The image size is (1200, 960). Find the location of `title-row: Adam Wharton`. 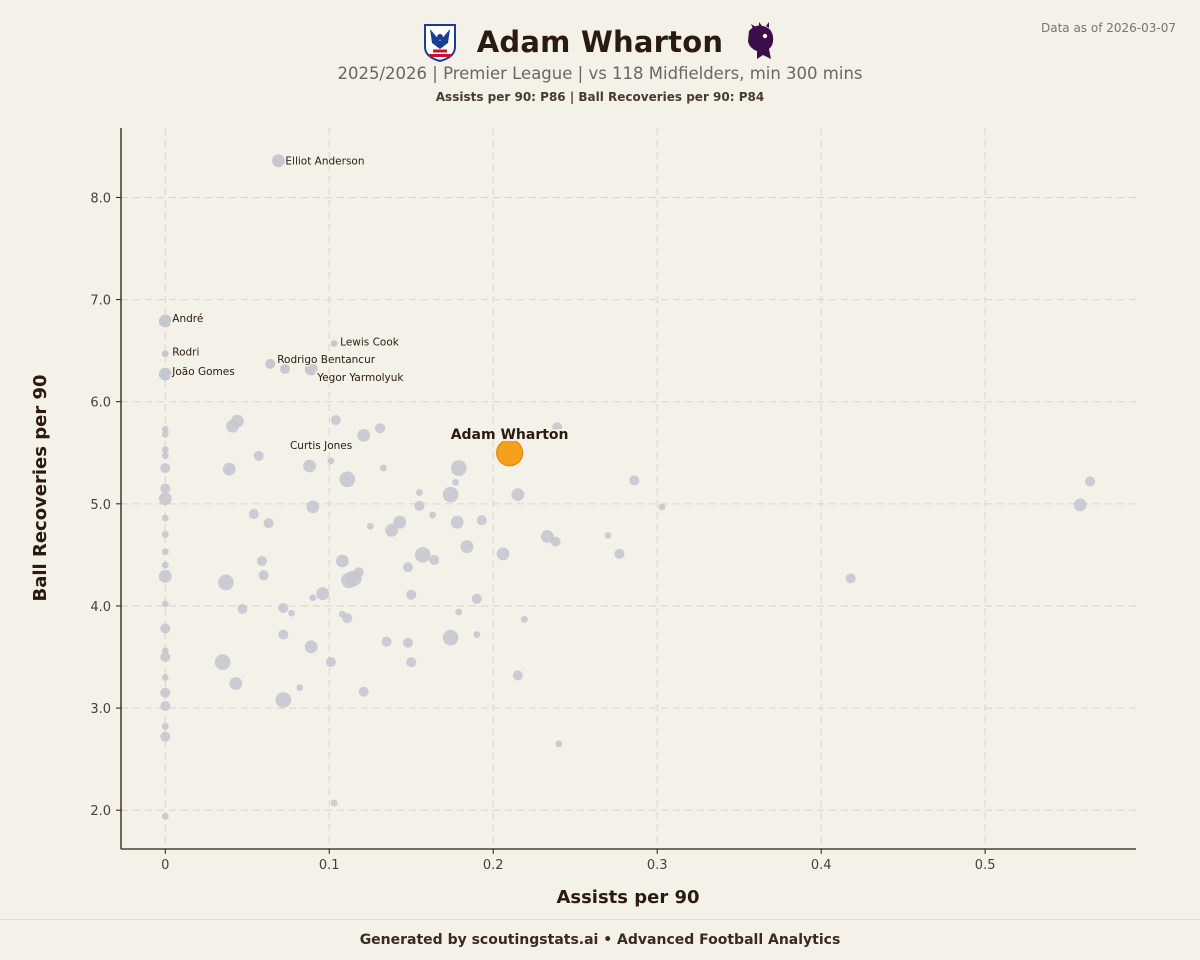

title-row: Adam Wharton is located at coordinates (600, 42).